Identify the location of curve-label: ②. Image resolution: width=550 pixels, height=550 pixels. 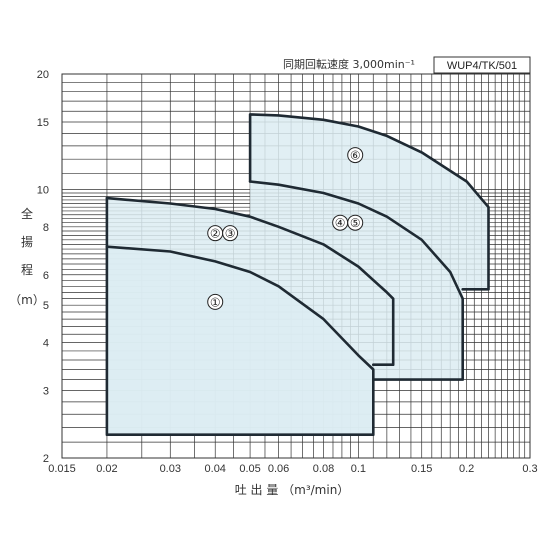
(215, 234).